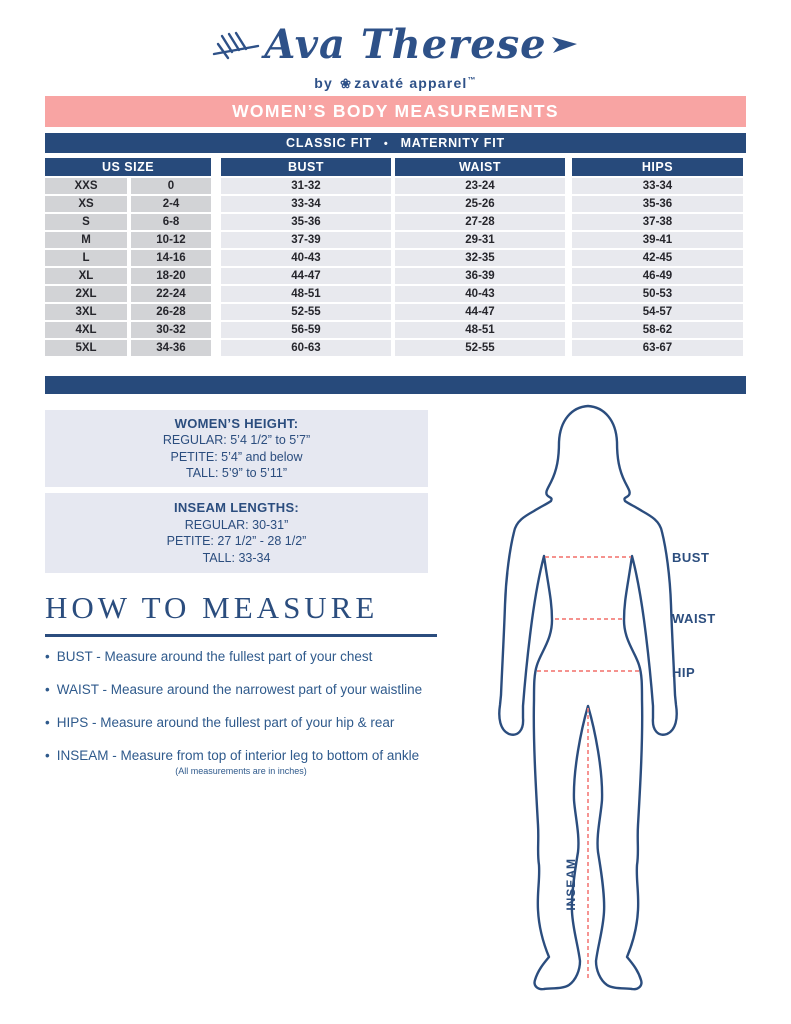 This screenshot has height=1024, width=791. What do you see at coordinates (657, 240) in the screenshot?
I see `table-cell: 39-41` at bounding box center [657, 240].